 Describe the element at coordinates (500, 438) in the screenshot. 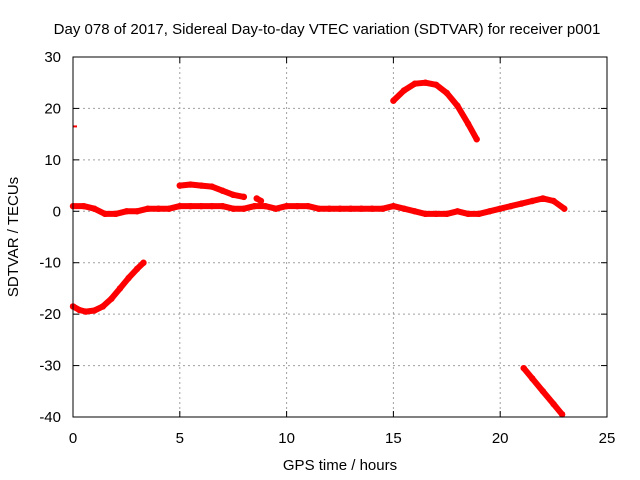

I see `x-tick-label: 20` at that location.